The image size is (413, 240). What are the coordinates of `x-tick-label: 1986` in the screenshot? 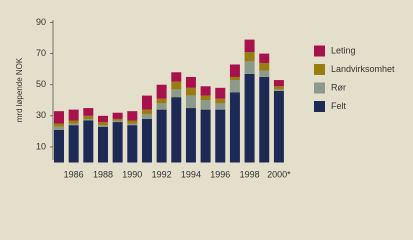 It's located at (74, 174).